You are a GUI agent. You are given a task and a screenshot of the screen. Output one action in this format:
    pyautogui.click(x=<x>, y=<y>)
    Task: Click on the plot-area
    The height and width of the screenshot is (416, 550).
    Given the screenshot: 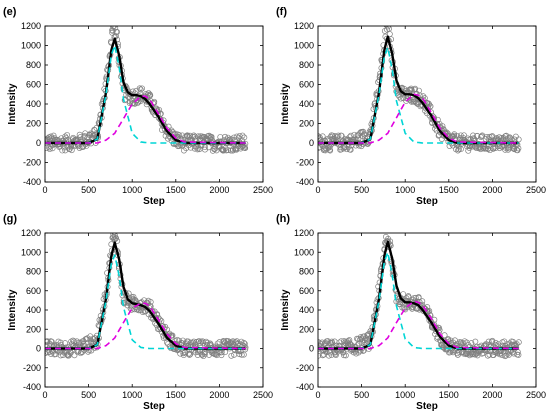 What is the action you would take?
    pyautogui.click(x=420, y=296)
    